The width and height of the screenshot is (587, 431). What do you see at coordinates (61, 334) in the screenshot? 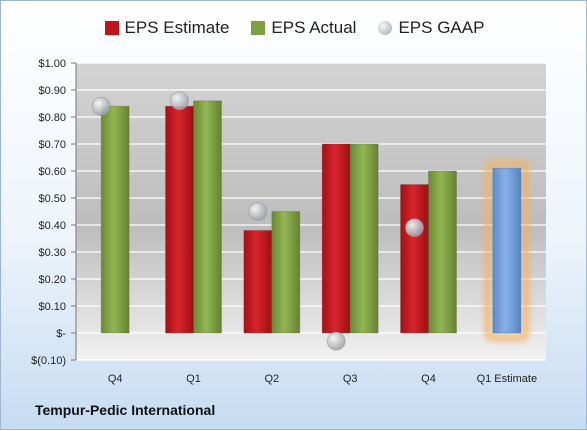
I see `y-tick-label: $-` at bounding box center [61, 334].